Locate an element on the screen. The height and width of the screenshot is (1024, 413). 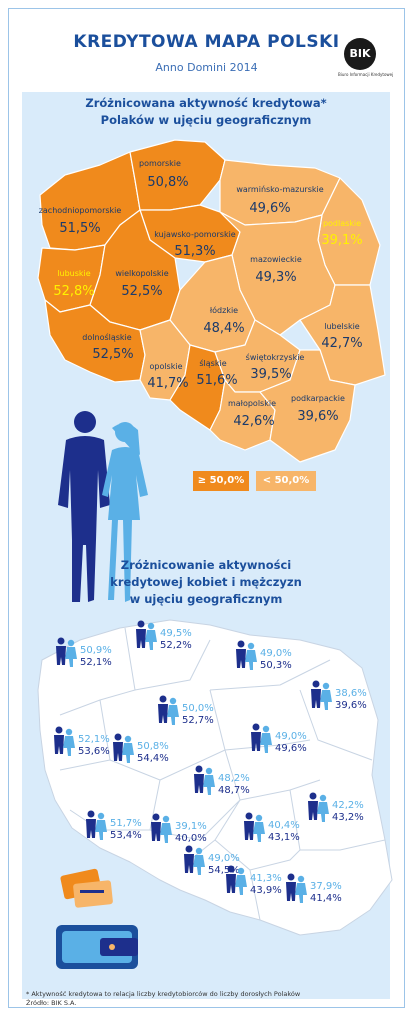
region-malopolskie is located at coordinates (242, 415).